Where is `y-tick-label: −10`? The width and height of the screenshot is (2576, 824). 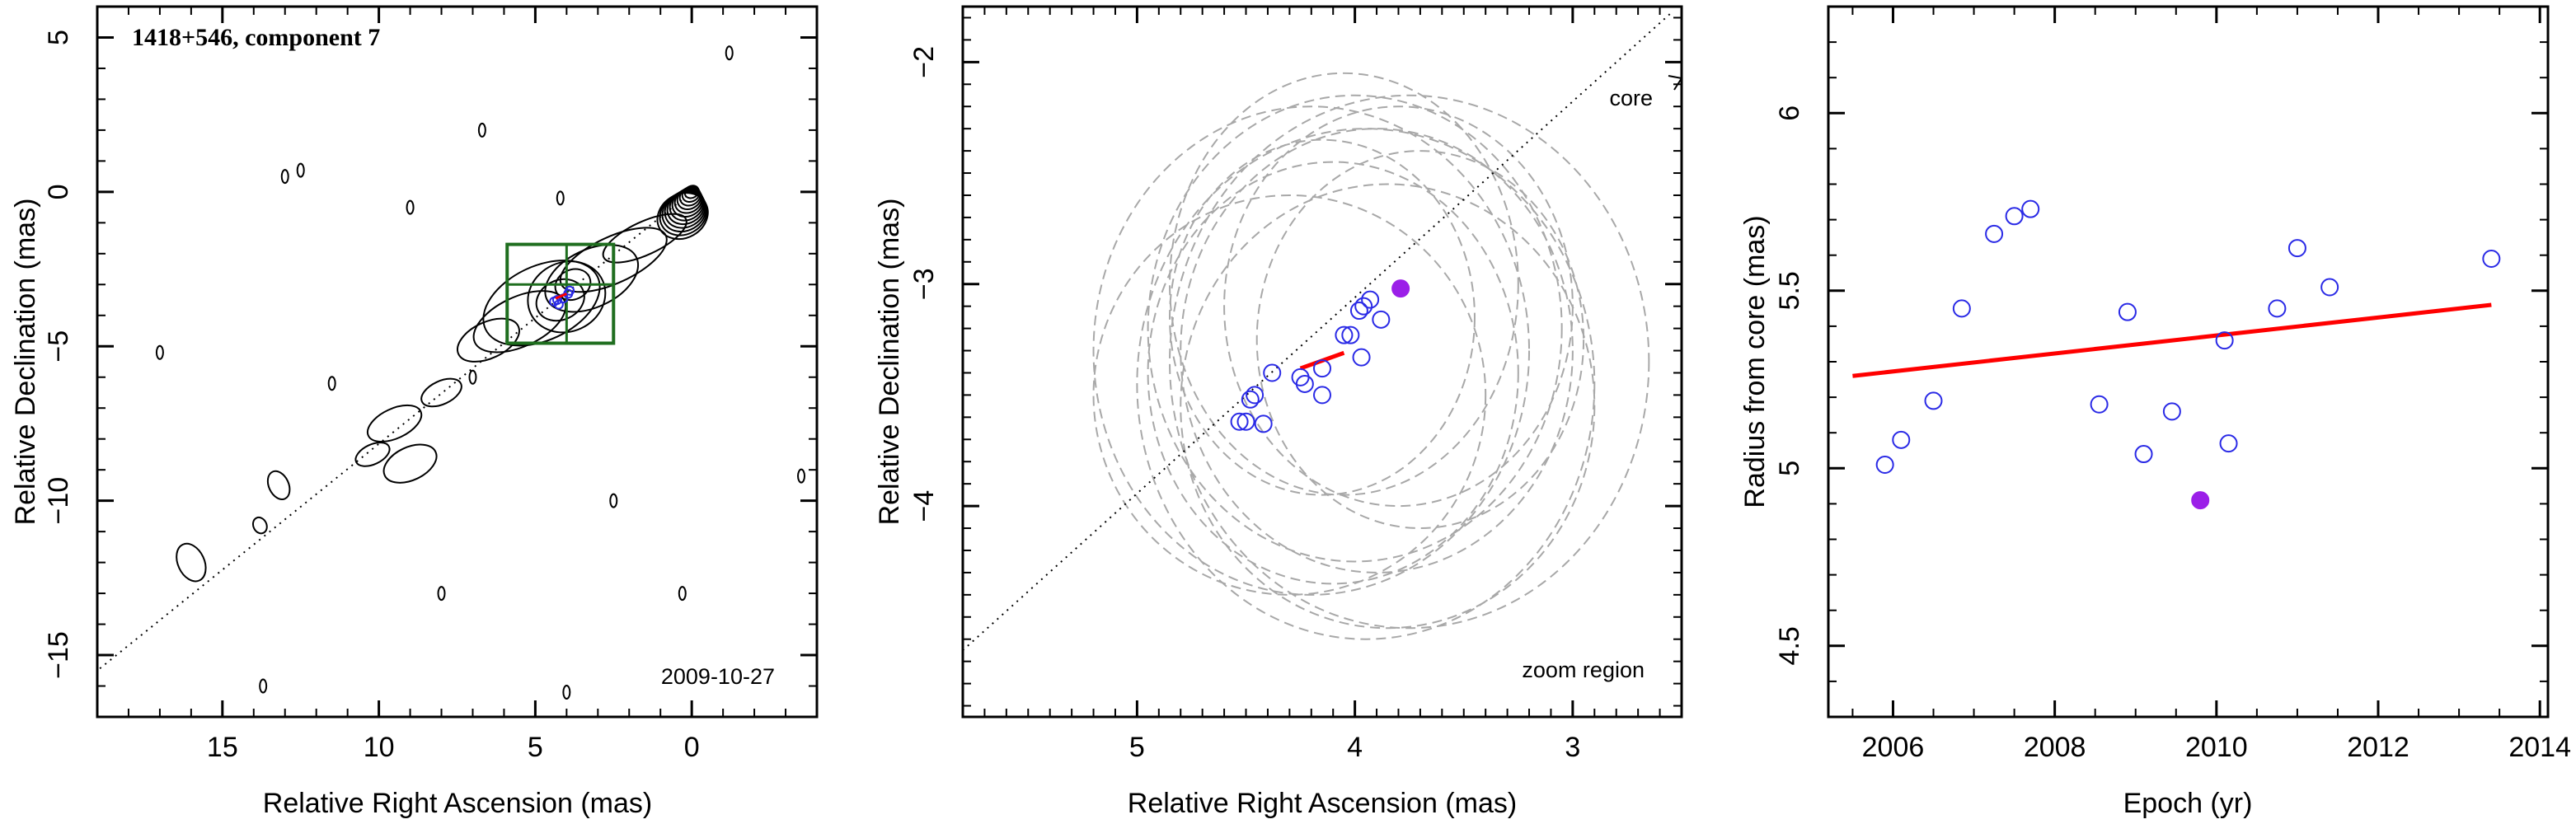 y-tick-label: −10 is located at coordinates (59, 501).